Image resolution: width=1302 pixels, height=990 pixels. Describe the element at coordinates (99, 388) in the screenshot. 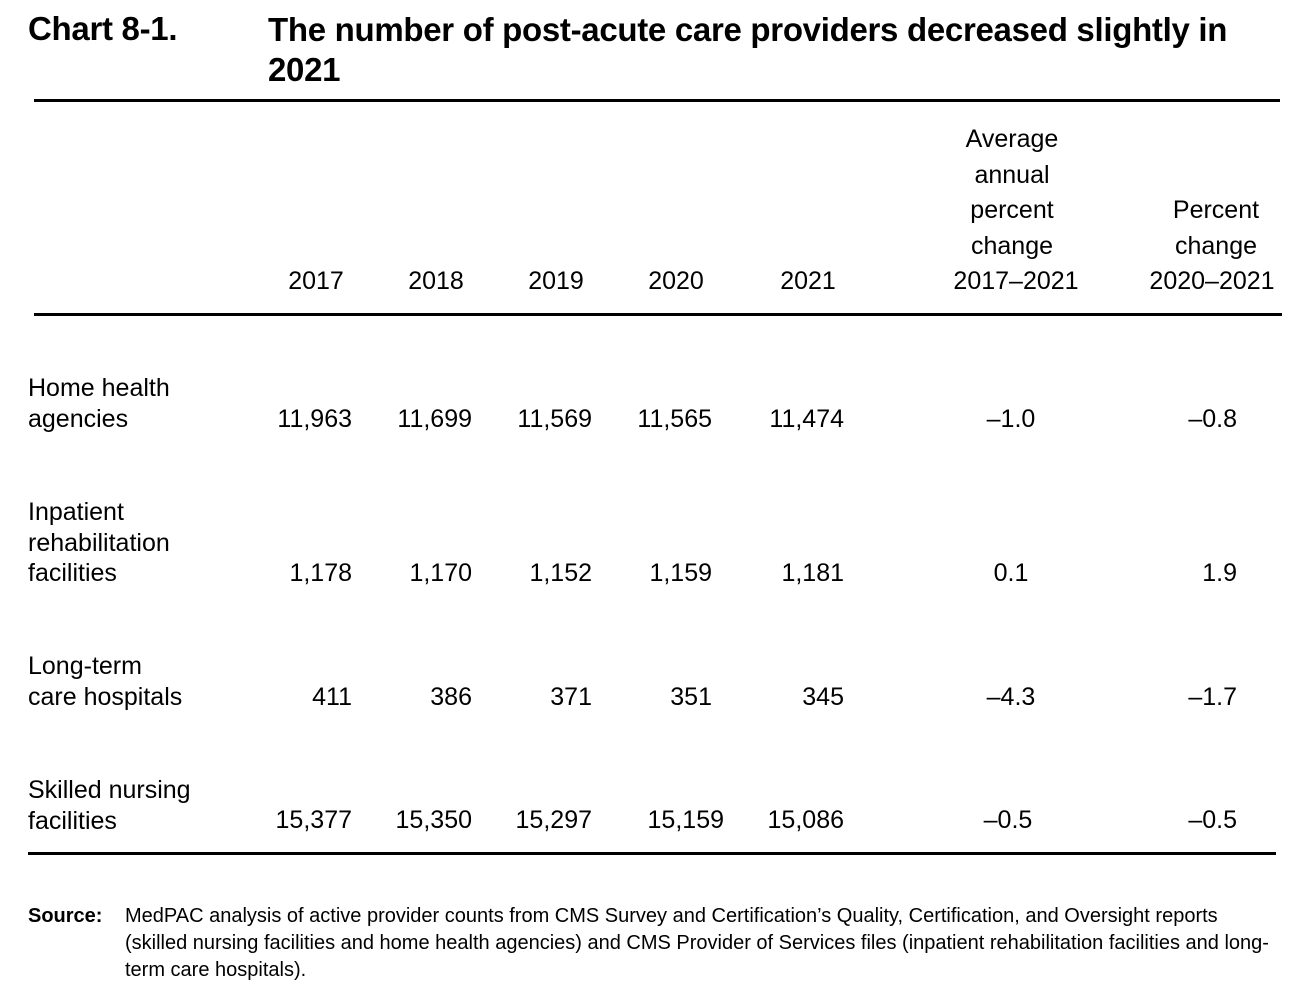

I see `row-label-line: Home health` at that location.